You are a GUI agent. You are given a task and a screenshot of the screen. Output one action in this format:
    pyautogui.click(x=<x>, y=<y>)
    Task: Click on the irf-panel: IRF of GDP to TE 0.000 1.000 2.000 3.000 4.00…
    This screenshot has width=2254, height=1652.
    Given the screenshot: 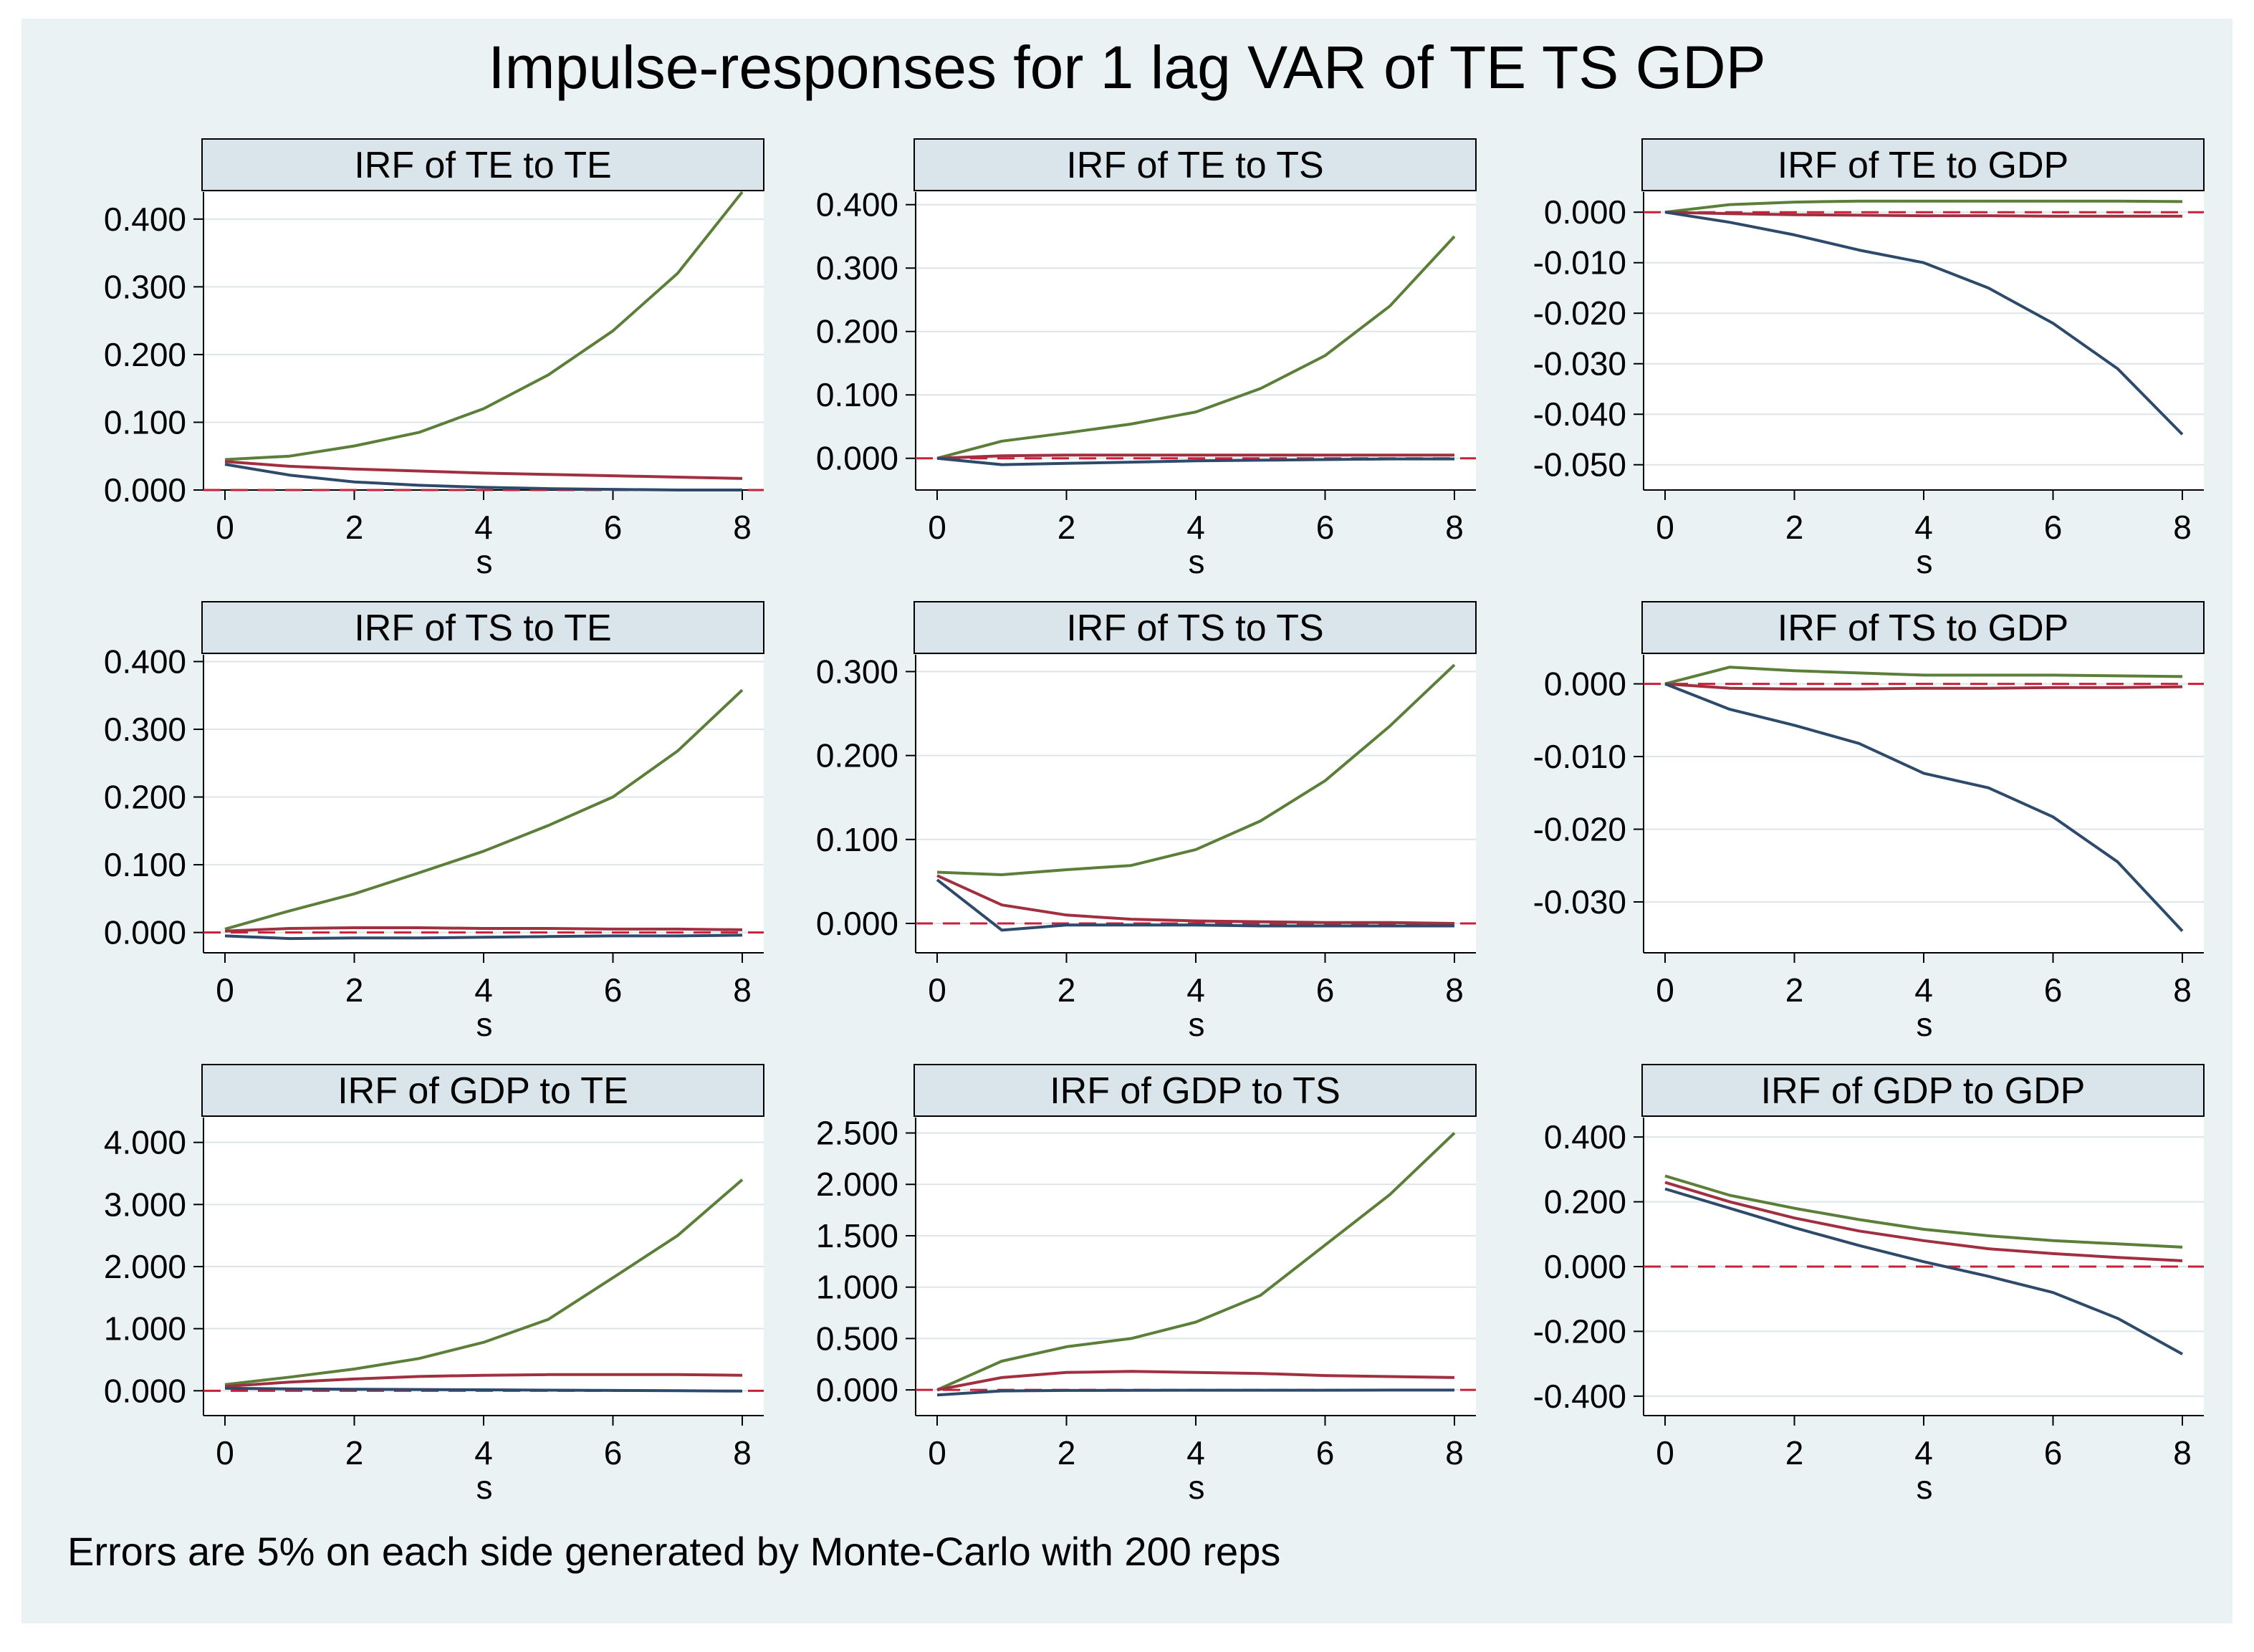 What is the action you would take?
    pyautogui.click(x=434, y=1285)
    